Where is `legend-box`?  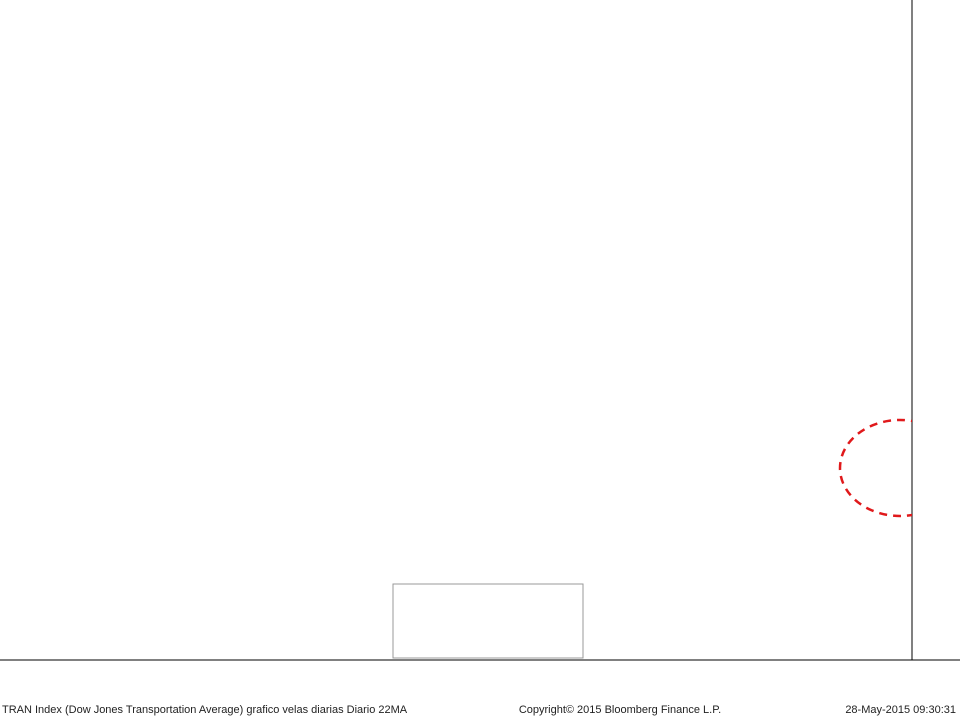 legend-box is located at coordinates (488, 621).